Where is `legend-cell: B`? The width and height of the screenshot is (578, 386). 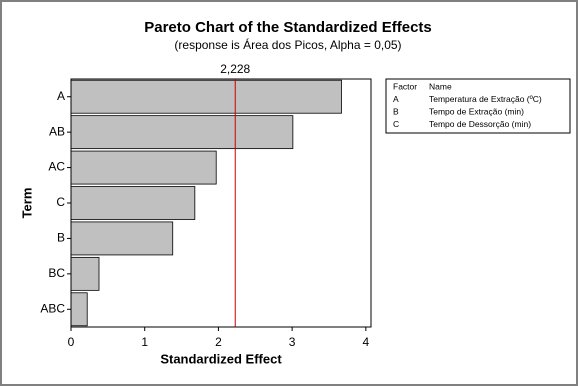
legend-cell: B is located at coordinates (396, 111).